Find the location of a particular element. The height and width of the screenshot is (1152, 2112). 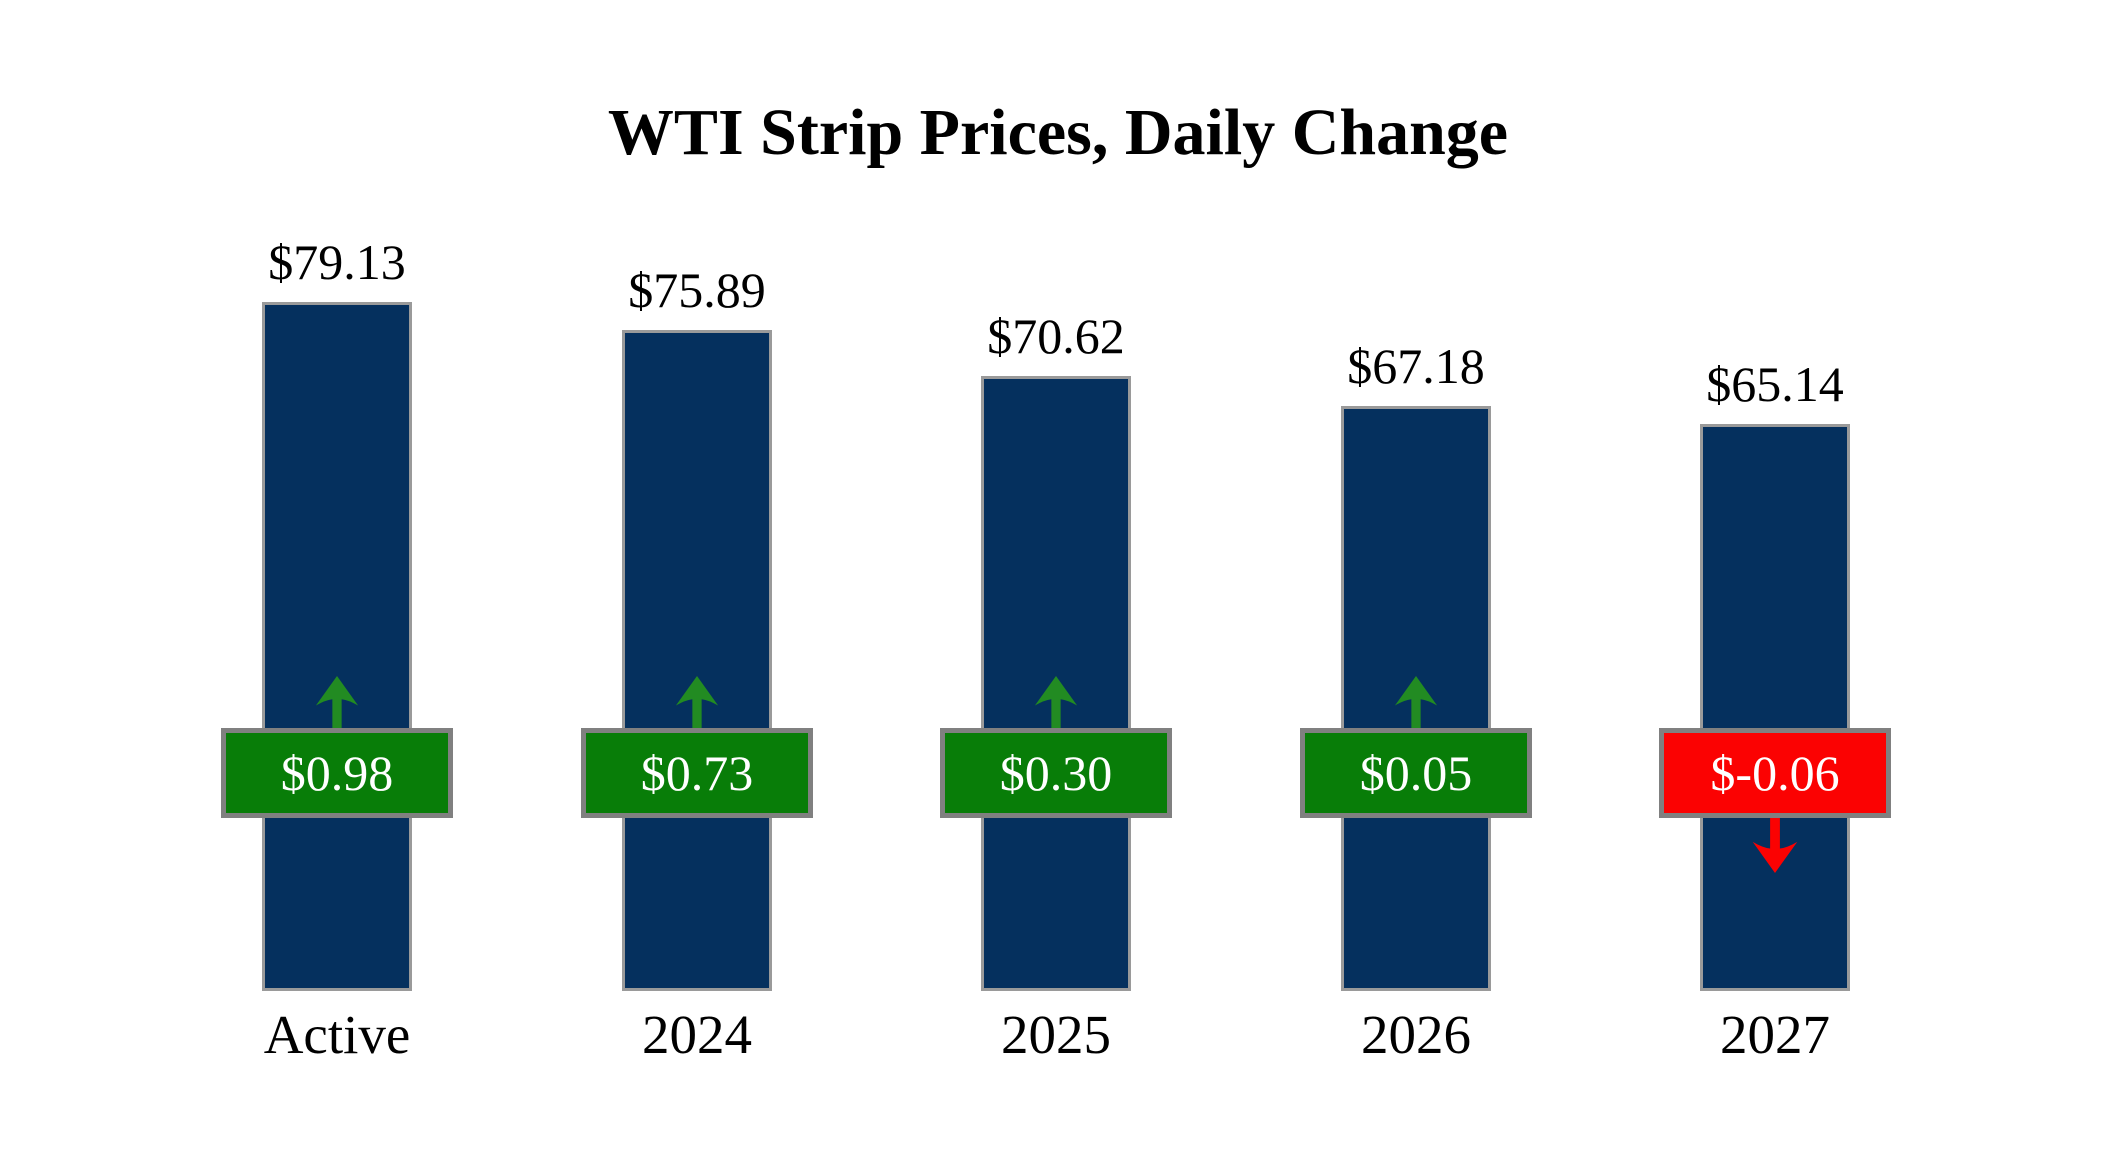

bar-value-label: $75.89 is located at coordinates (697, 290).